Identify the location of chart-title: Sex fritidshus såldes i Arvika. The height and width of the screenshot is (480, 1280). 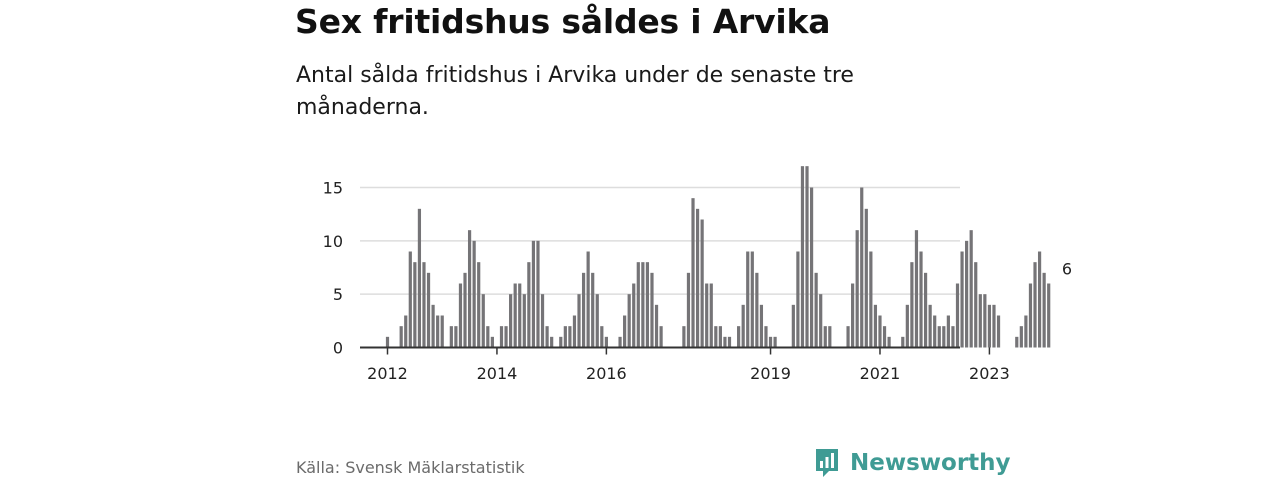
(563, 21).